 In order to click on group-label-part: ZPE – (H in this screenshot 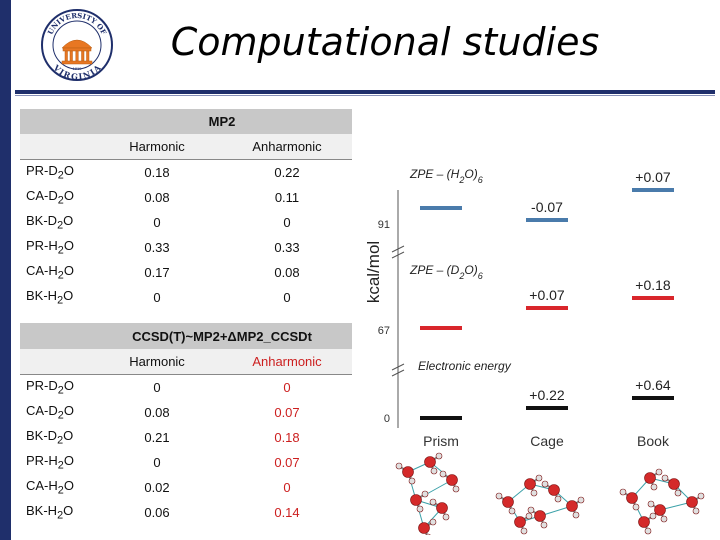, I will do `click(434, 174)`.